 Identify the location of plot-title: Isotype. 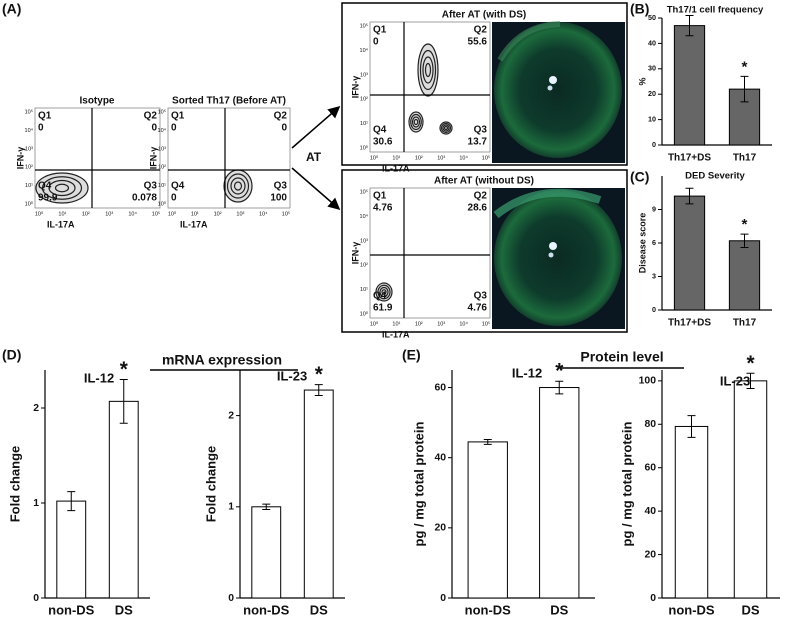
(96, 101).